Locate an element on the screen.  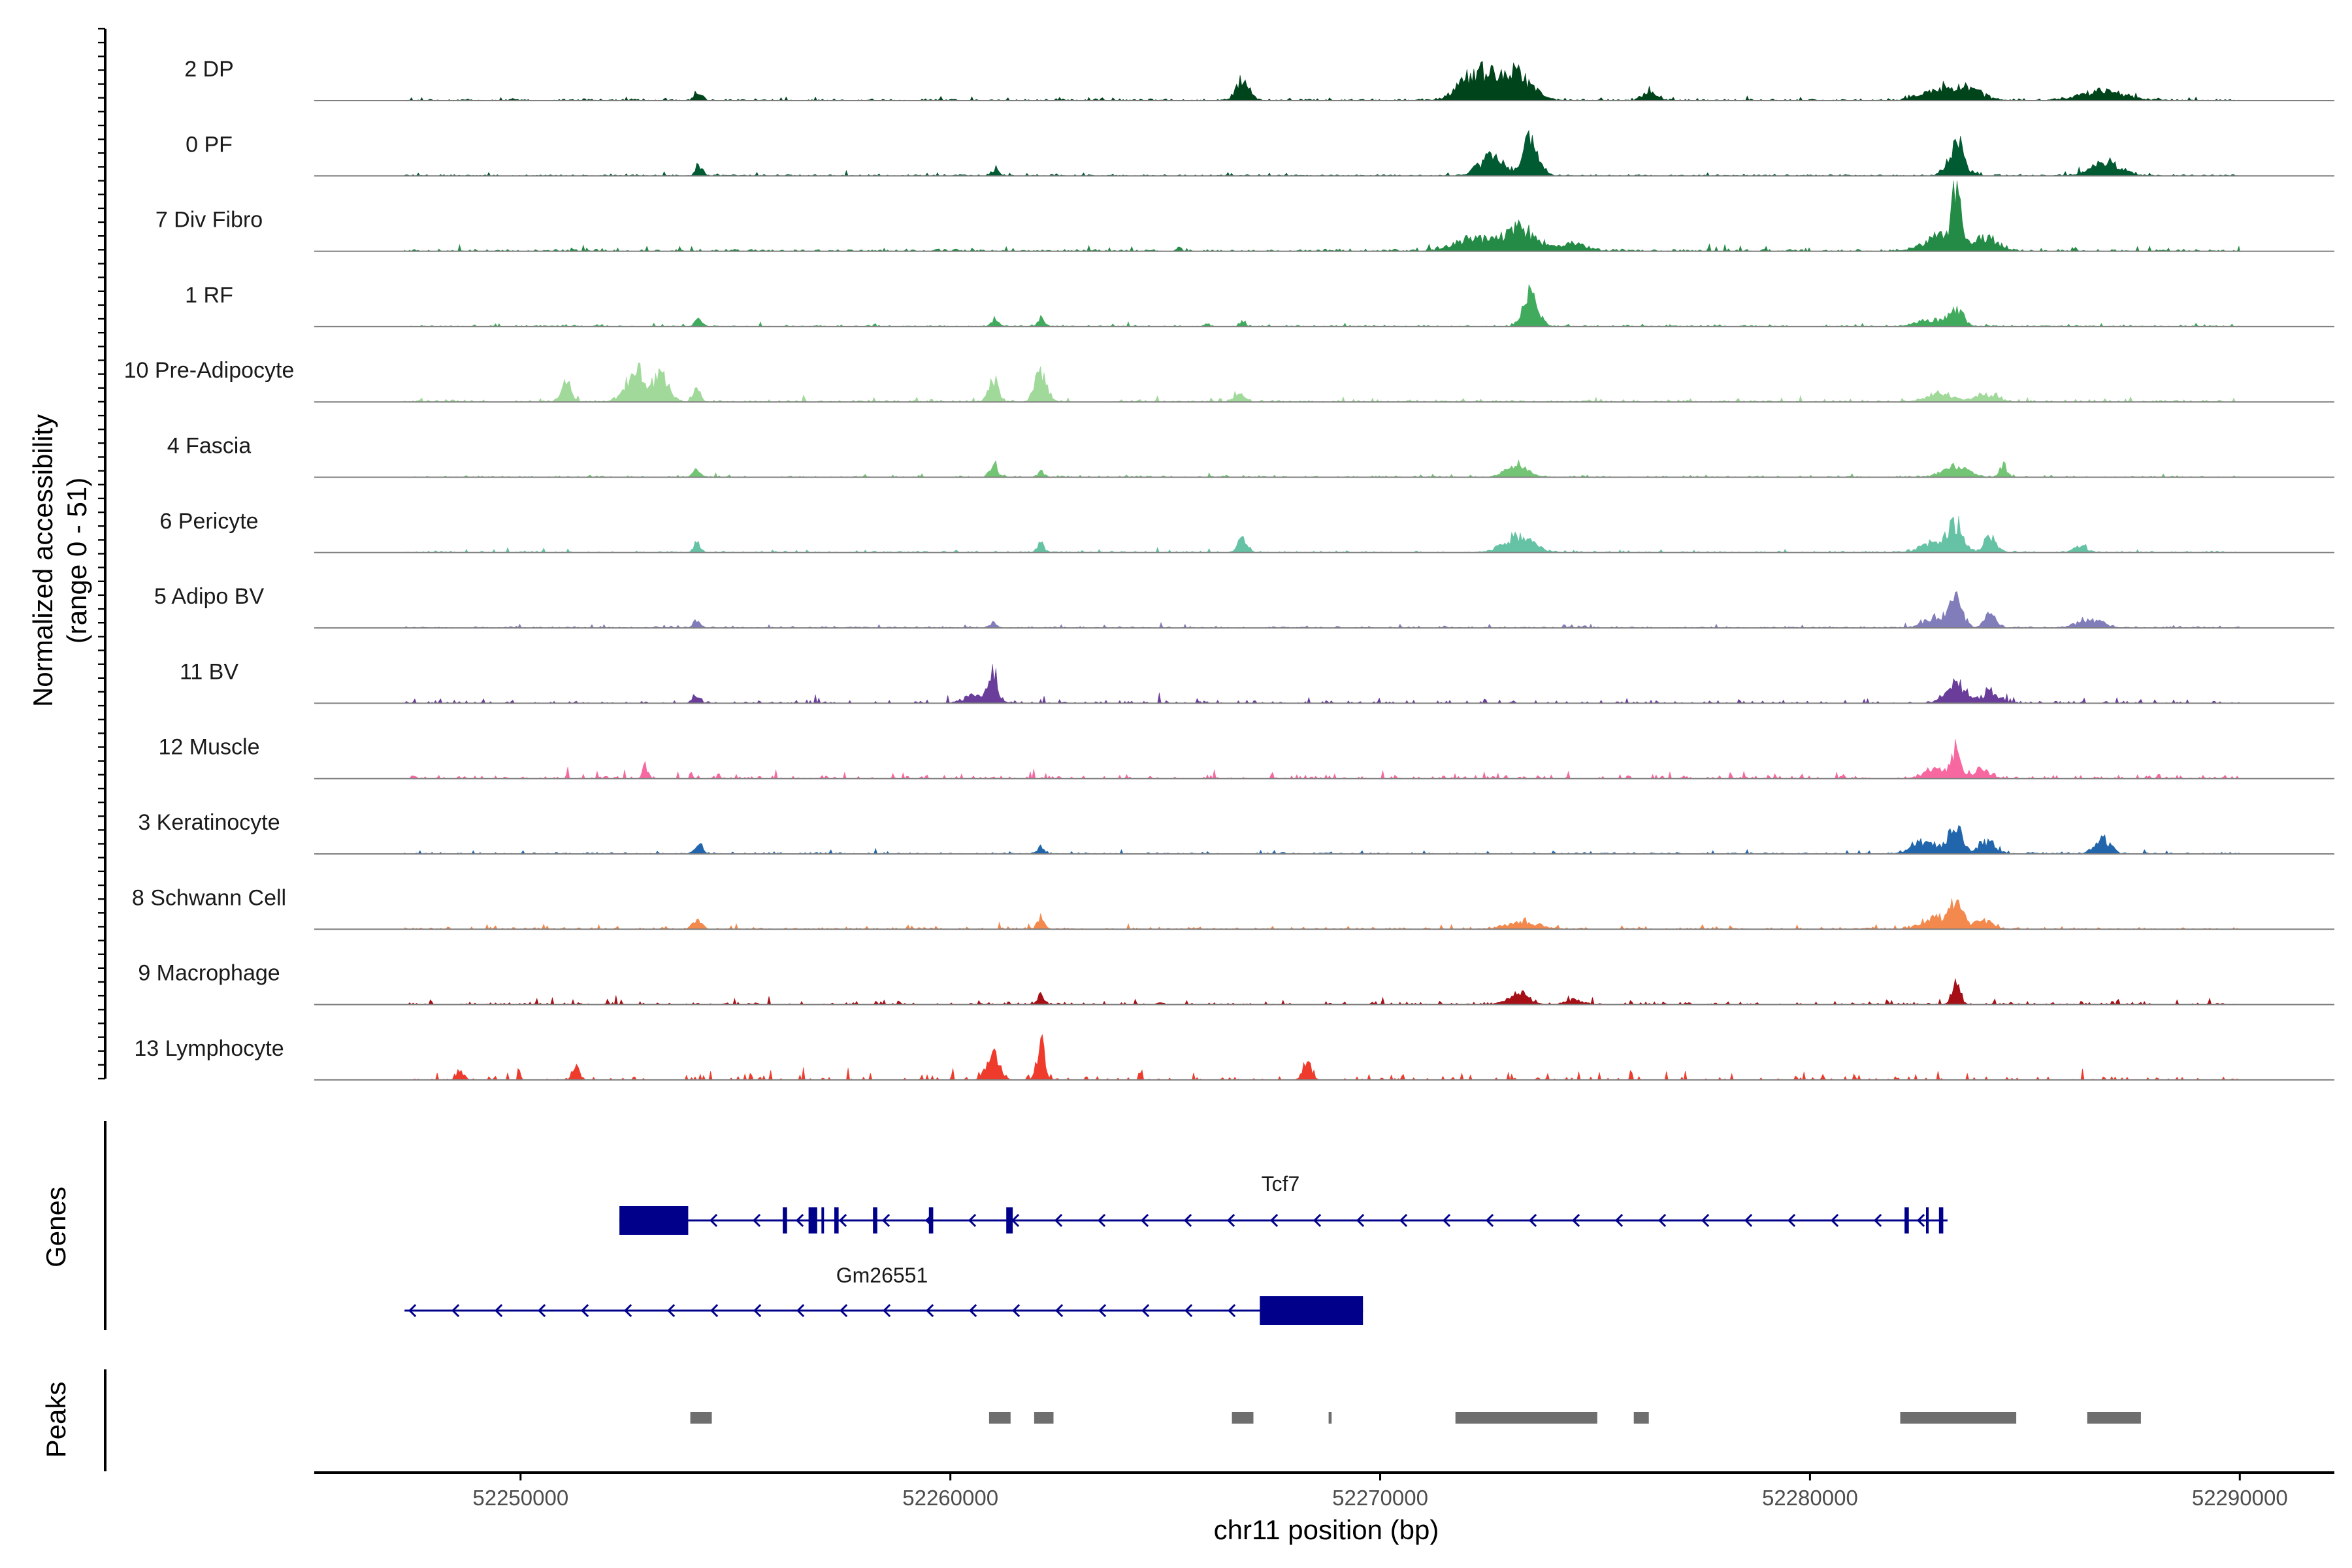
track-label: 11 BV is located at coordinates (209, 671).